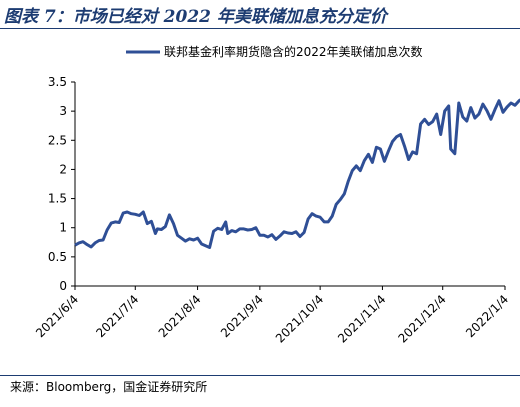 This screenshot has height=407, width=520. I want to click on y-tick-label: 3, so click(63, 111).